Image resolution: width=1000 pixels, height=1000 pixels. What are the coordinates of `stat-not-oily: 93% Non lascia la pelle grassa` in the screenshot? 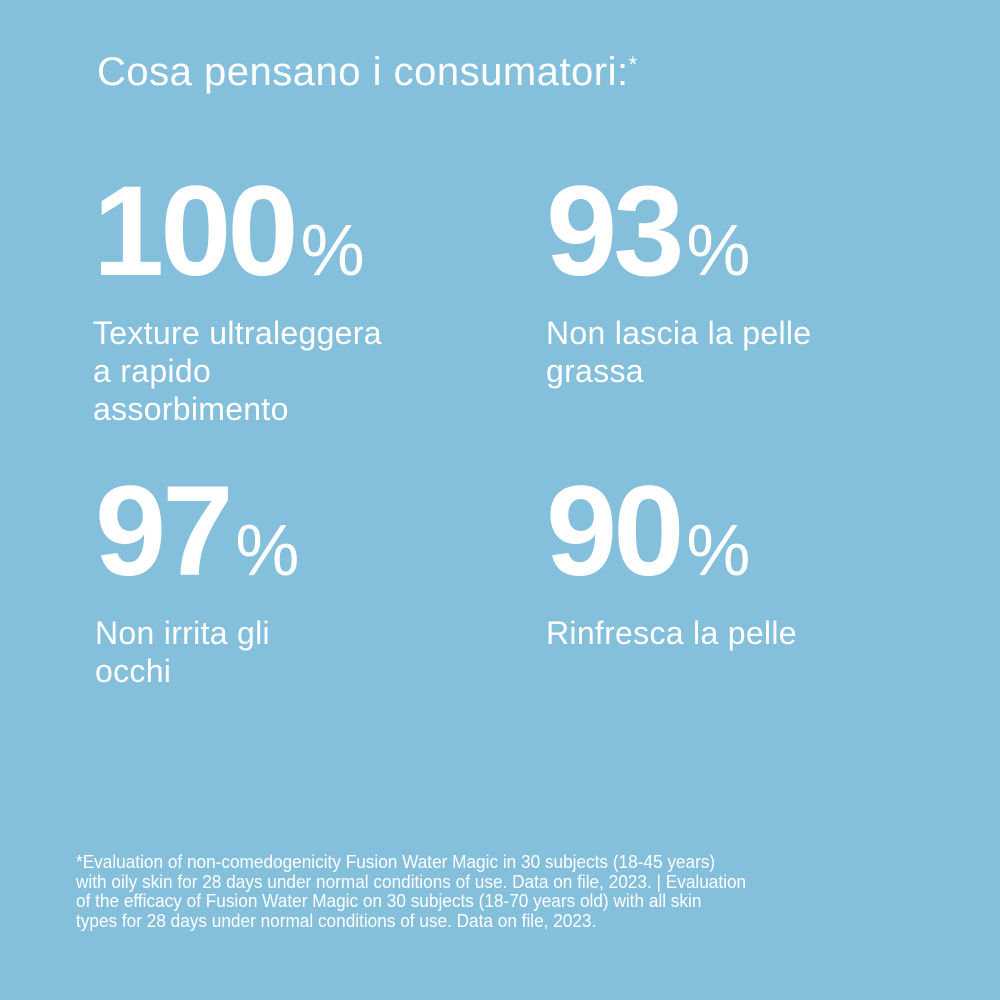 It's located at (678, 279).